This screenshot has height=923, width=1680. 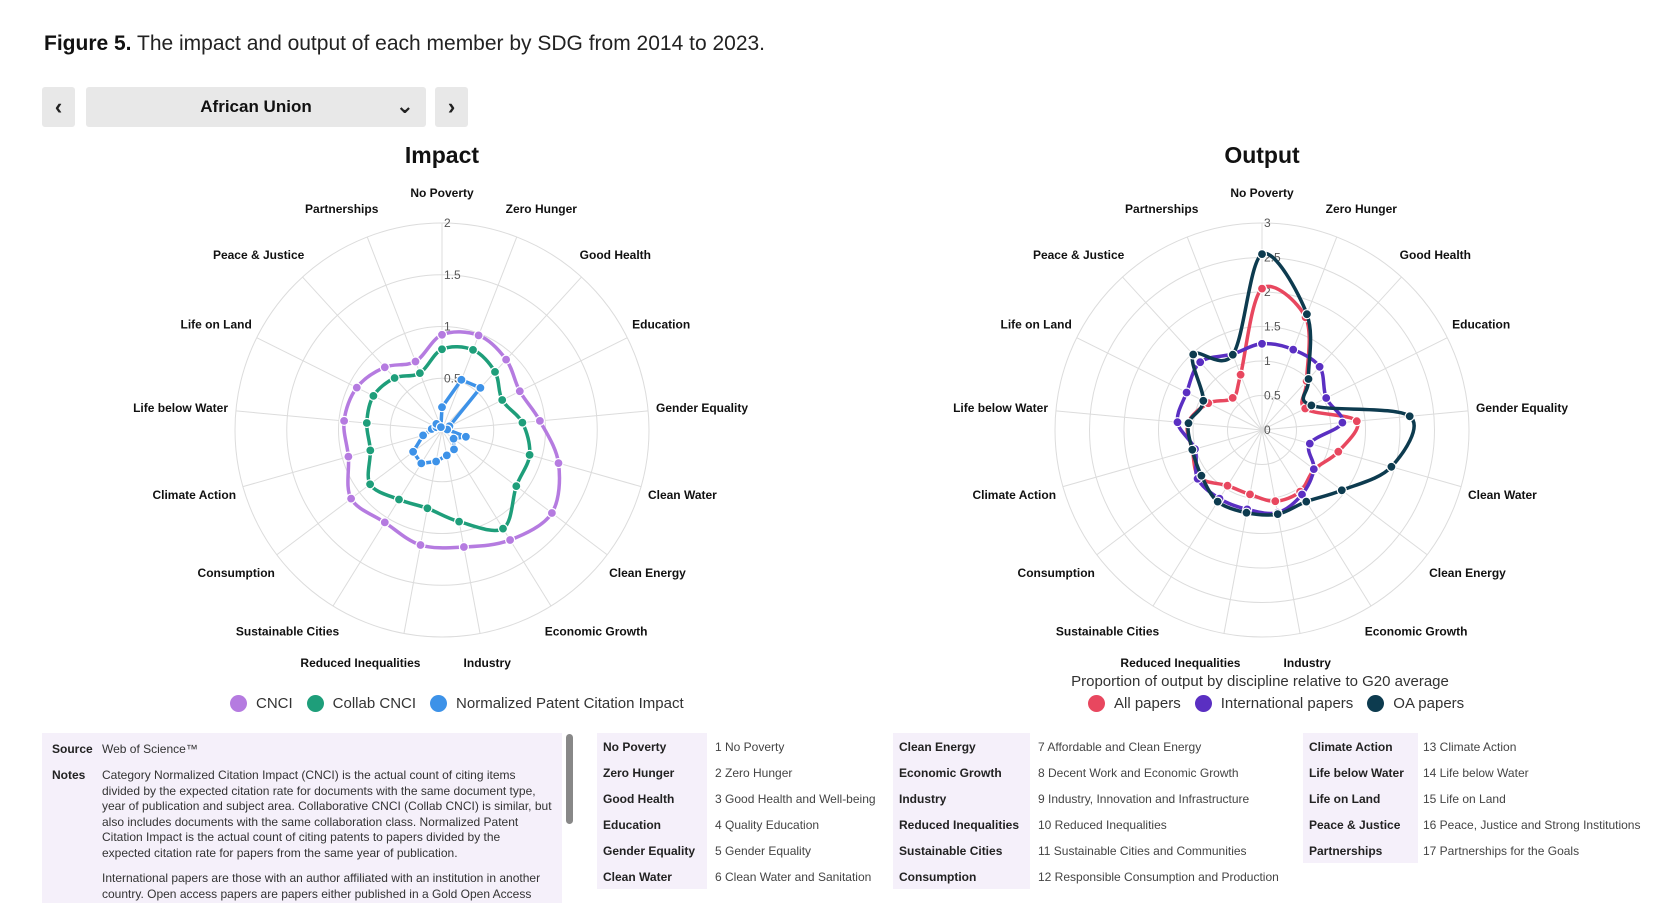 What do you see at coordinates (639, 799) in the screenshot?
I see `sdg-short-name: Good Health` at bounding box center [639, 799].